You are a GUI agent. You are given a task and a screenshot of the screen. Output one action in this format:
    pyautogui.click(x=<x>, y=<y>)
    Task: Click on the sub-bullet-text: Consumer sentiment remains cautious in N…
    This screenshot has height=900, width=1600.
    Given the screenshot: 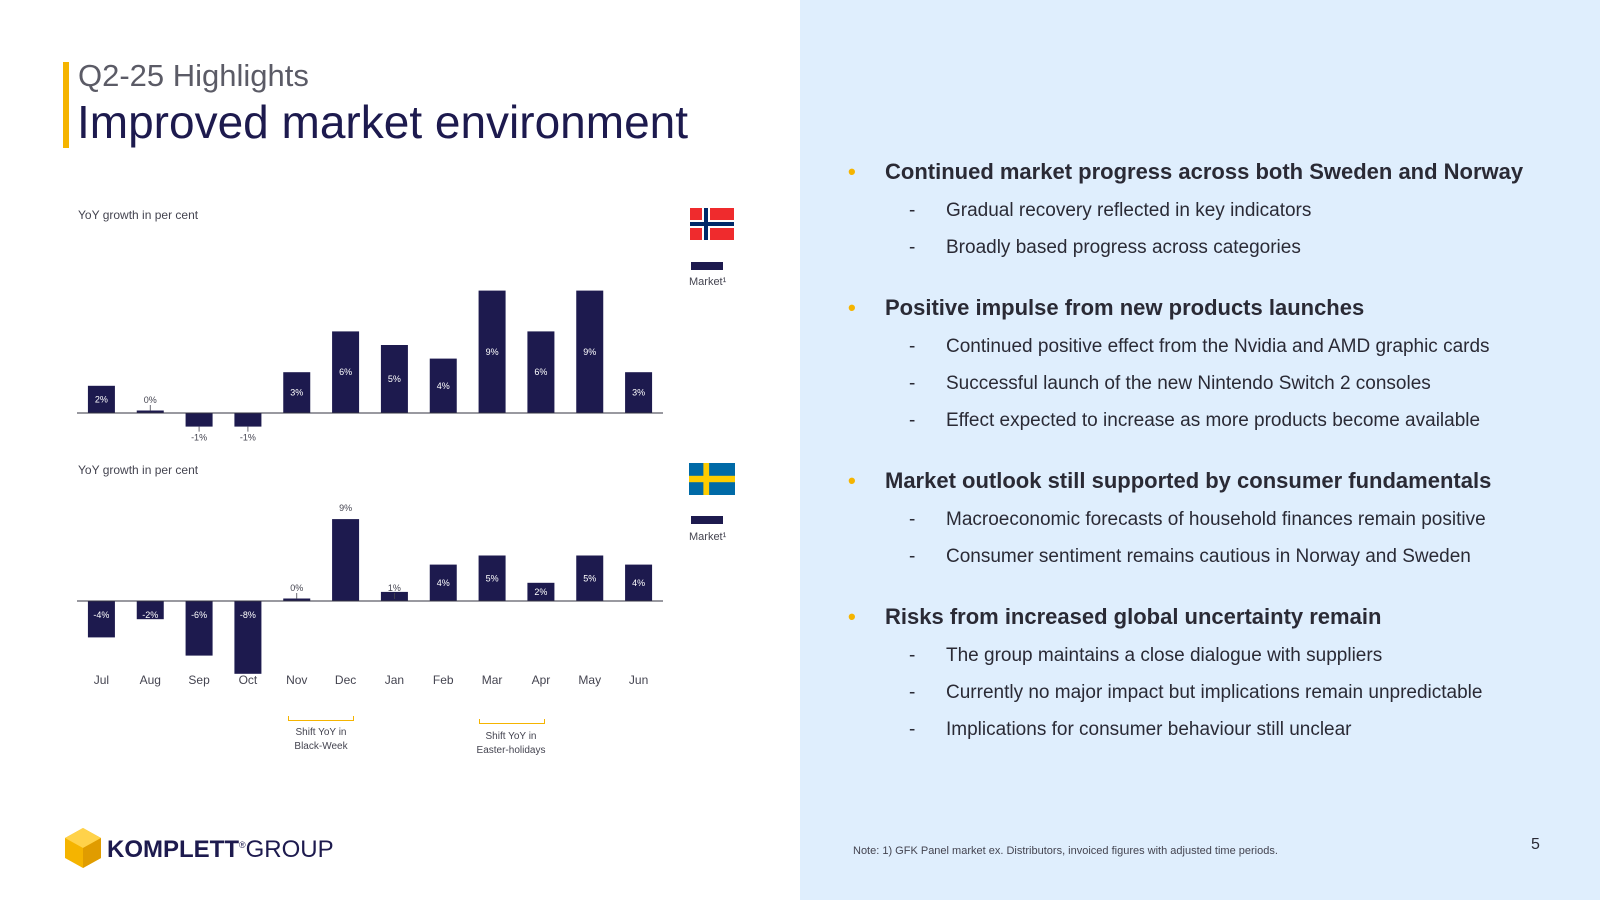 What is the action you would take?
    pyautogui.click(x=1208, y=556)
    